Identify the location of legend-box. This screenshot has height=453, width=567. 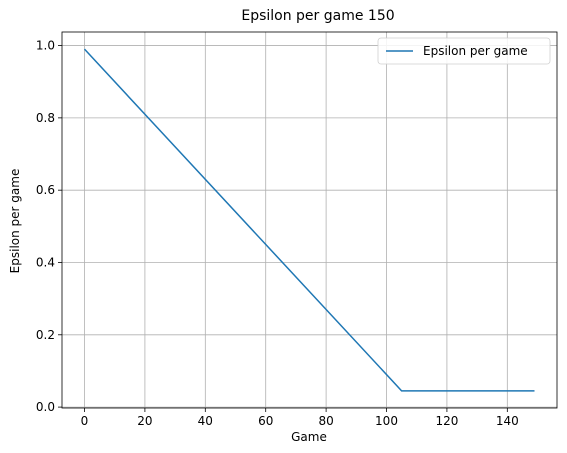
(464, 51).